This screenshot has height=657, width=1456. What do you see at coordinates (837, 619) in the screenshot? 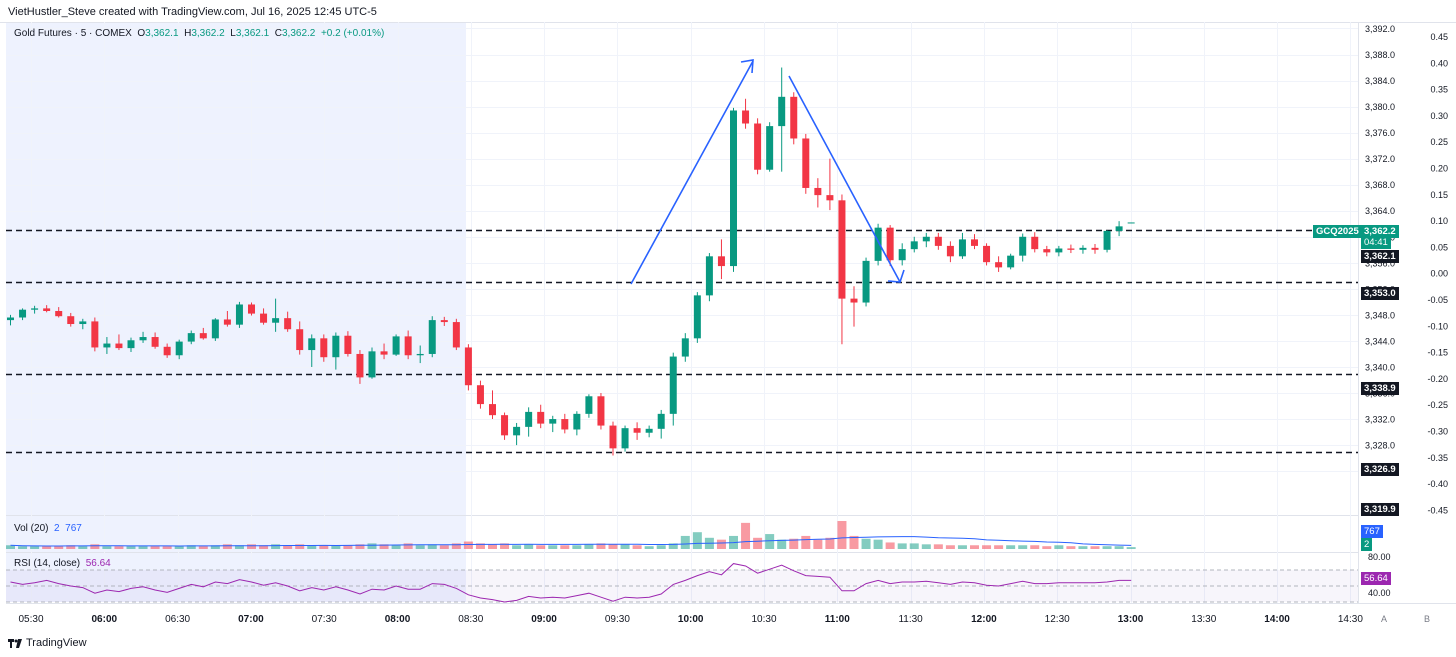
I see `time-tick-label: 11:00` at bounding box center [837, 619].